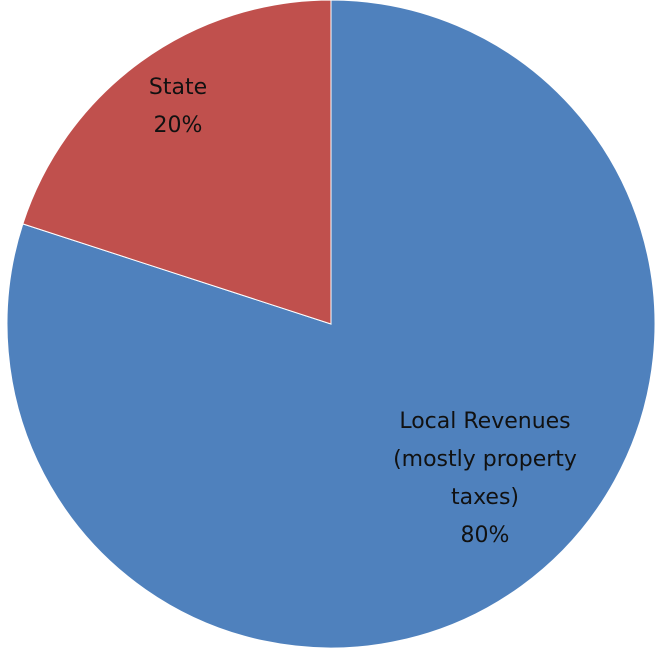 This screenshot has height=648, width=659. Describe the element at coordinates (485, 535) in the screenshot. I see `slice-value-label: 80%` at that location.